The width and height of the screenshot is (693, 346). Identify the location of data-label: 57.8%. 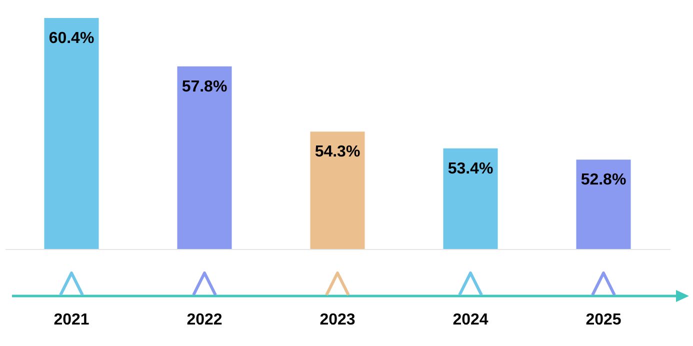
(205, 87).